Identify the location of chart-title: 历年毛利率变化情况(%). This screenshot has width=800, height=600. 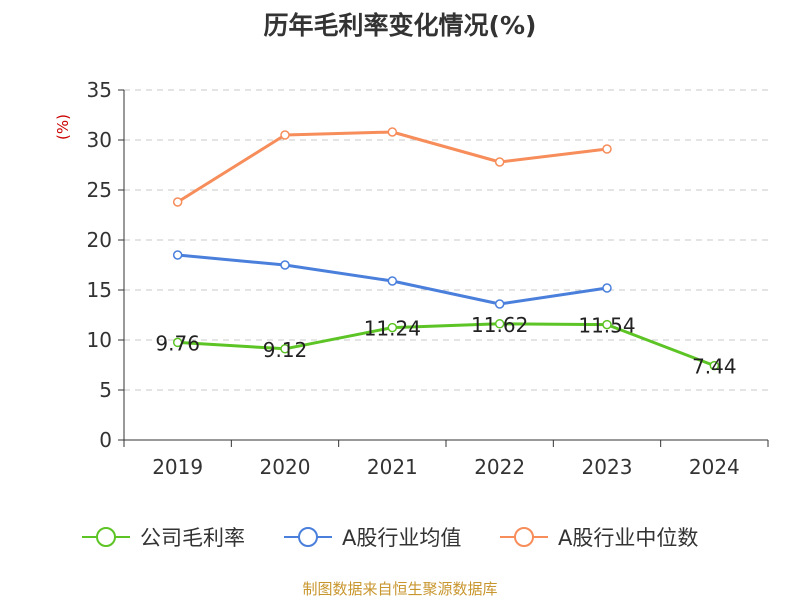
(400, 25).